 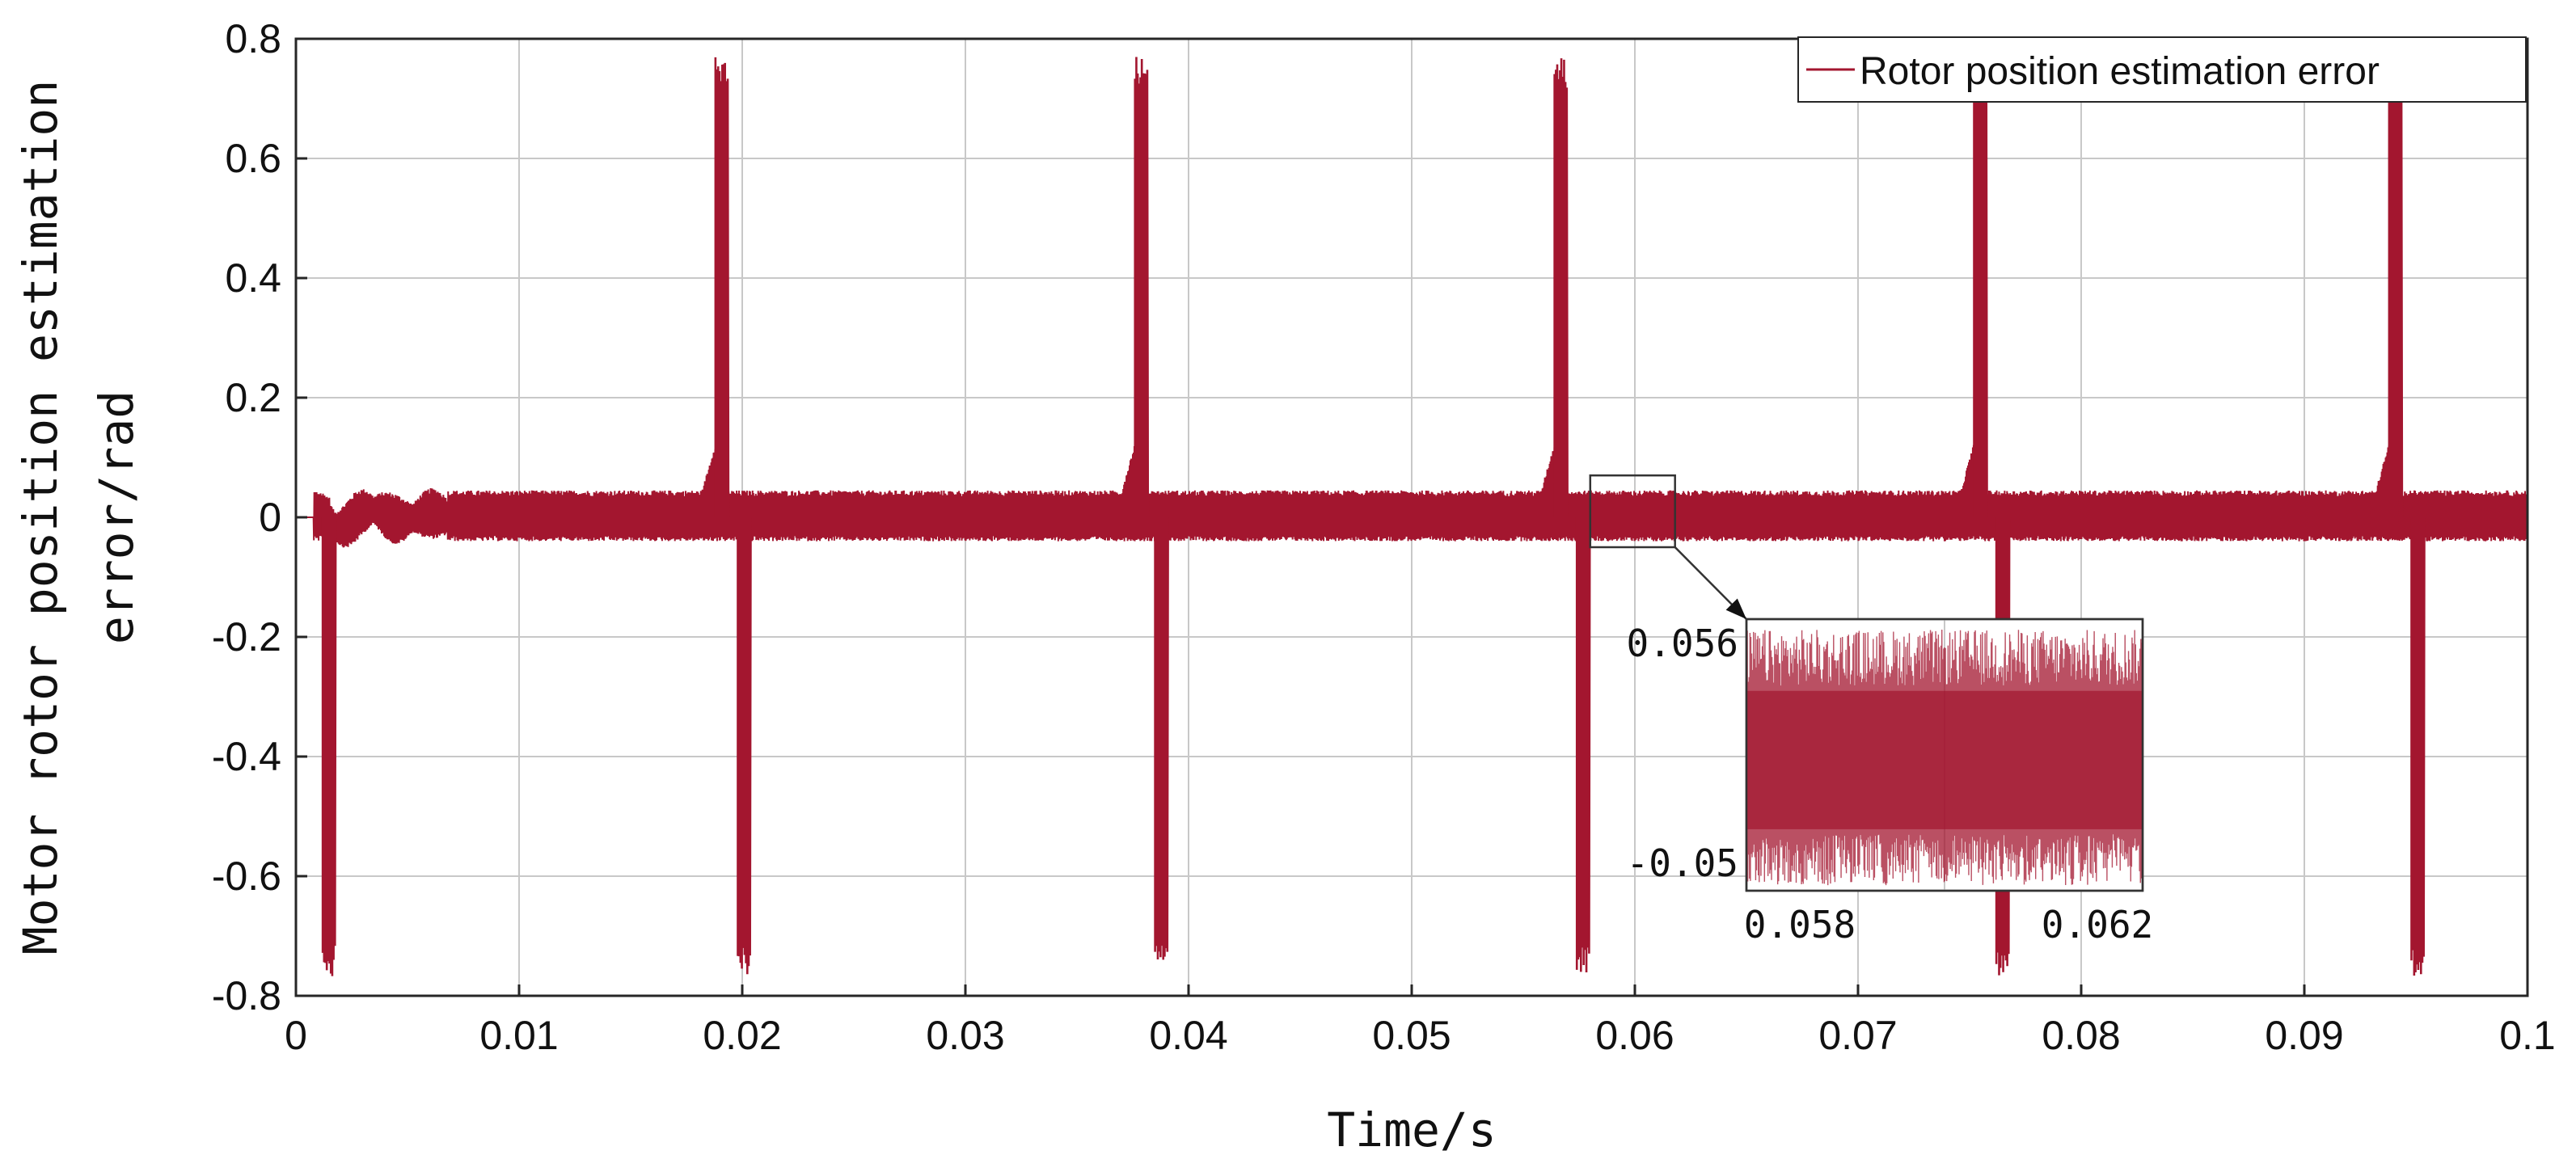 What do you see at coordinates (1857, 1036) in the screenshot?
I see `x-tick-label: 0.07` at bounding box center [1857, 1036].